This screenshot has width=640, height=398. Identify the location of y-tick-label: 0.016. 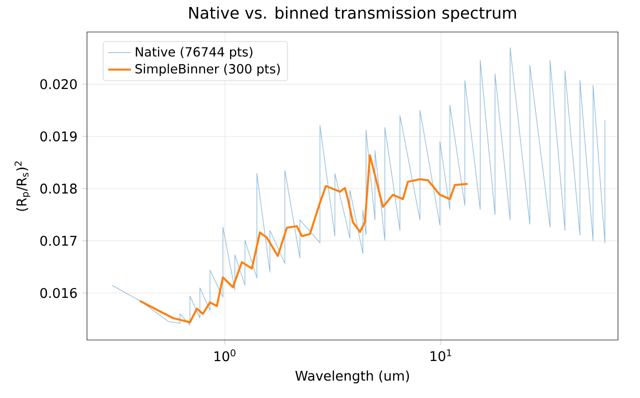
(58, 293).